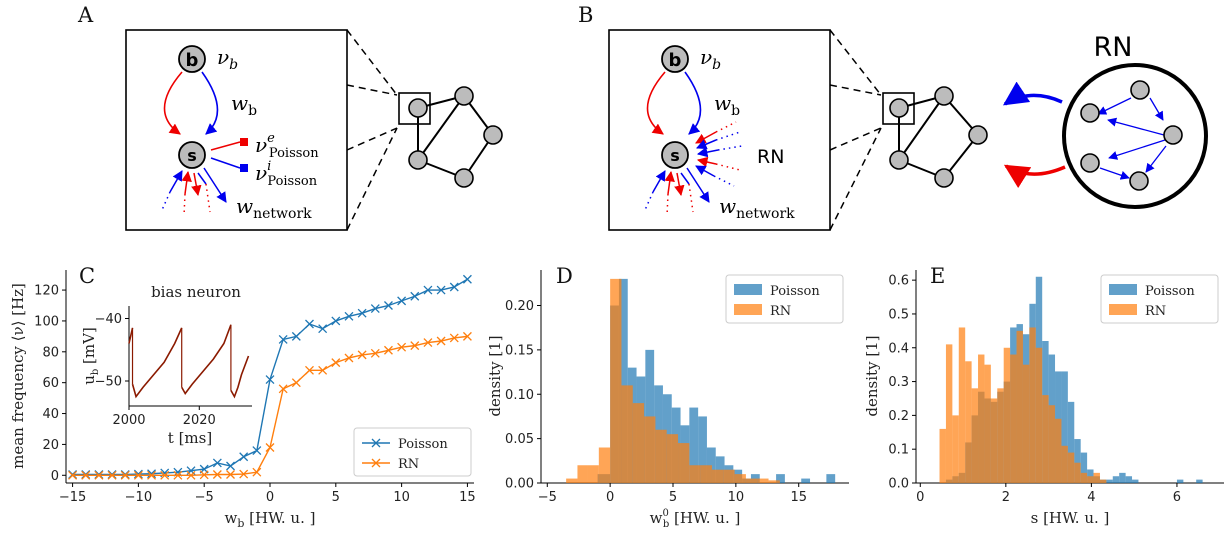 Image resolution: width=1231 pixels, height=533 pixels. Describe the element at coordinates (192, 155) in the screenshot. I see `s-node-label-a: s` at that location.